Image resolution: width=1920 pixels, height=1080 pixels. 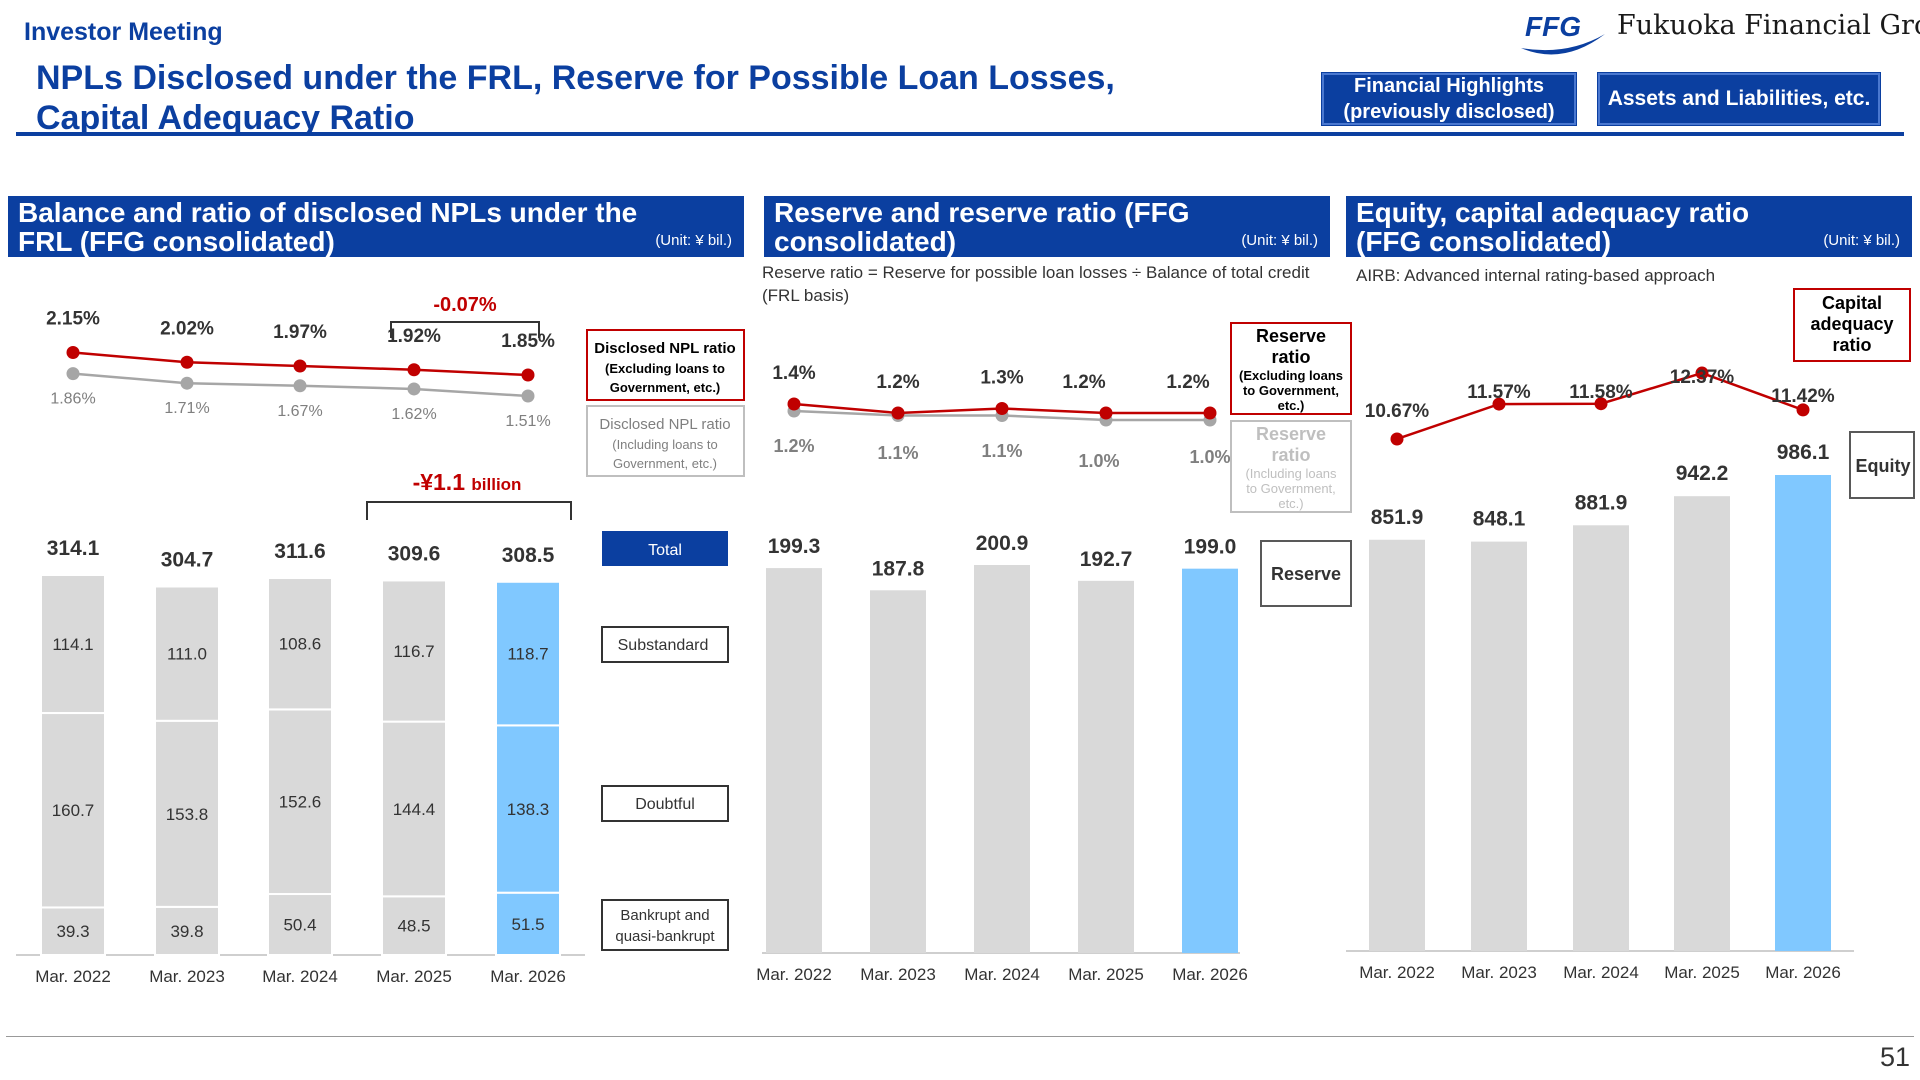 I want to click on bankrupt-legend-label: quasi-bankrupt, so click(x=665, y=936).